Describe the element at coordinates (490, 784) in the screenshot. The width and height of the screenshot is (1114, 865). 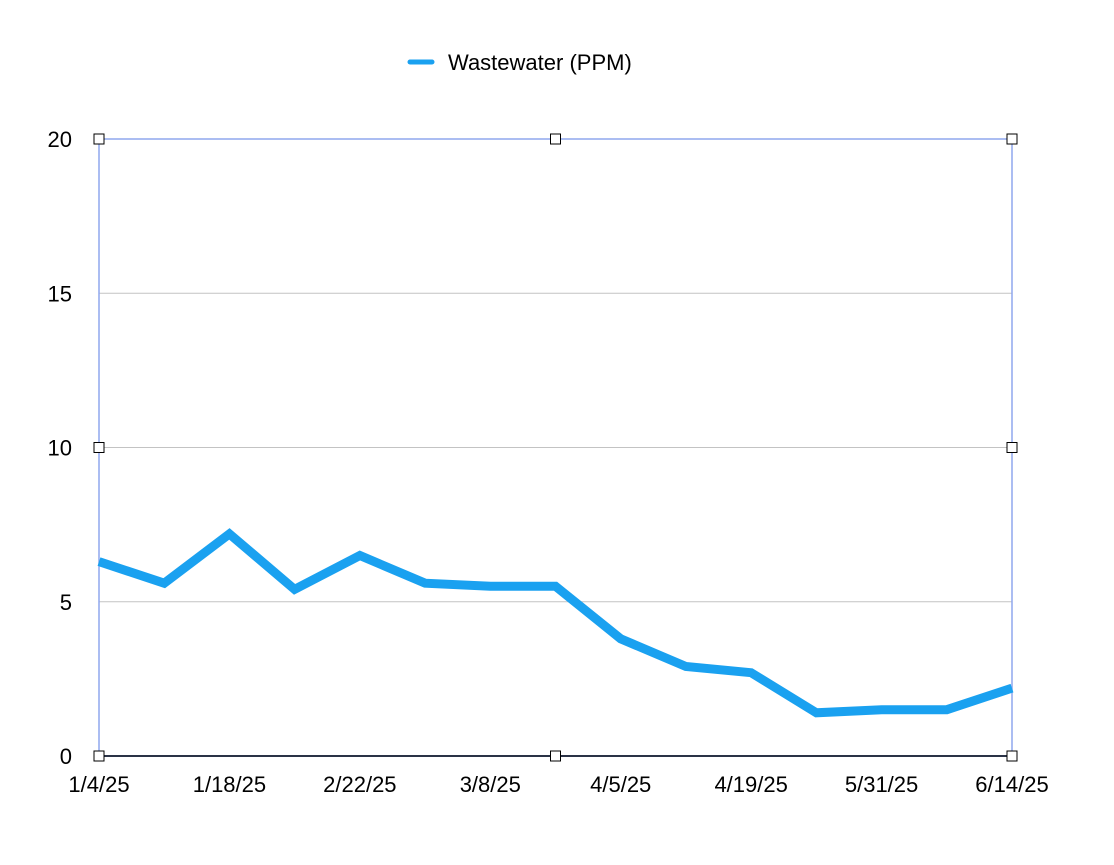
I see `x-tick-label: 3/8/25` at that location.